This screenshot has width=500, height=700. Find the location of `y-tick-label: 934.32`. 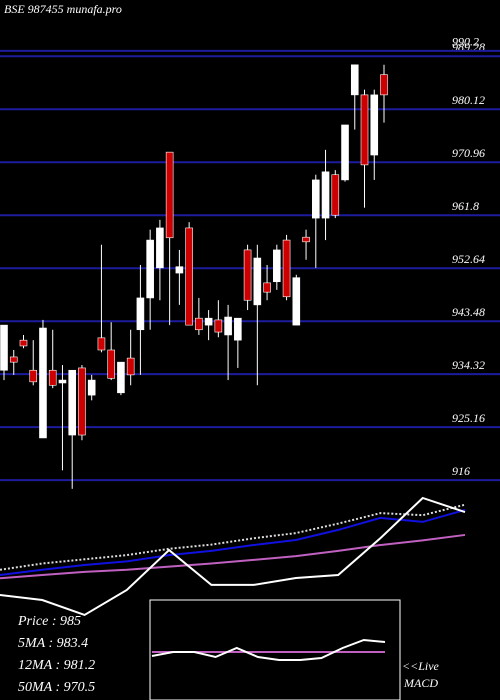

y-tick-label: 934.32 is located at coordinates (468, 365).